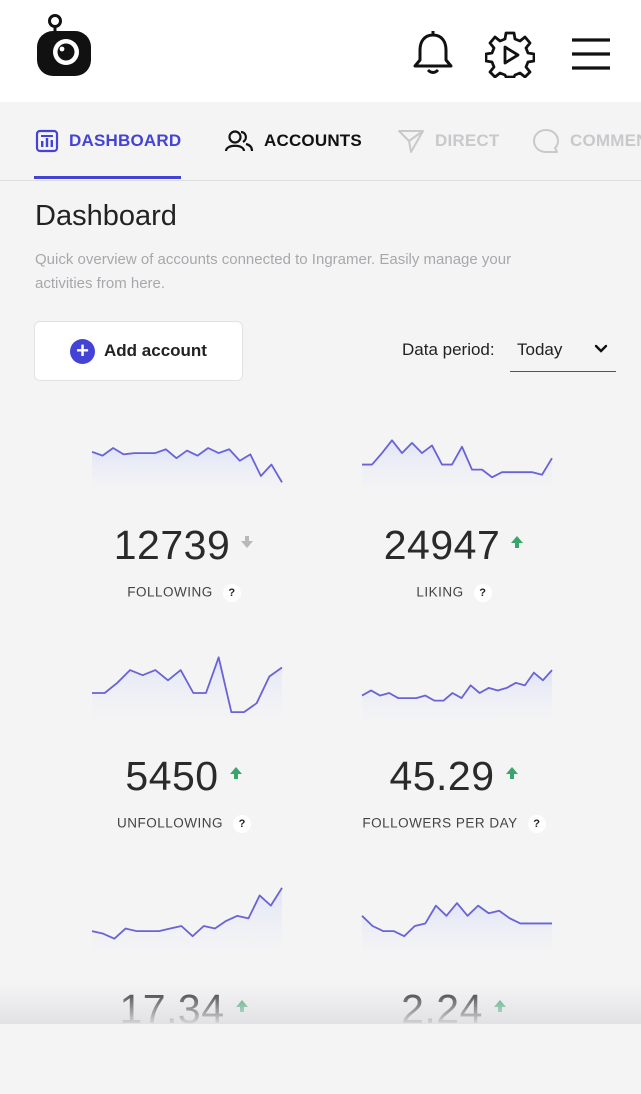 This screenshot has width=641, height=1094. Describe the element at coordinates (601, 348) in the screenshot. I see `chevron-down-icon` at that location.